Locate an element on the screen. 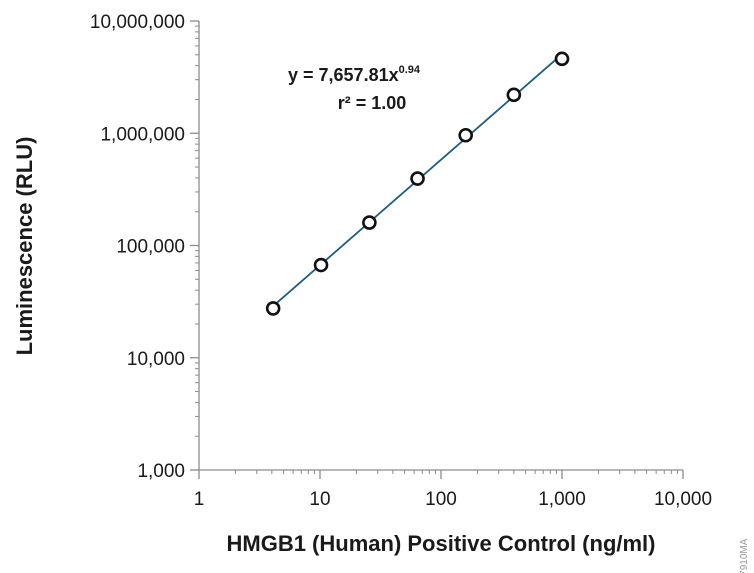 Image resolution: width=754 pixels, height=573 pixels. x-tick-label: 1 is located at coordinates (199, 499).